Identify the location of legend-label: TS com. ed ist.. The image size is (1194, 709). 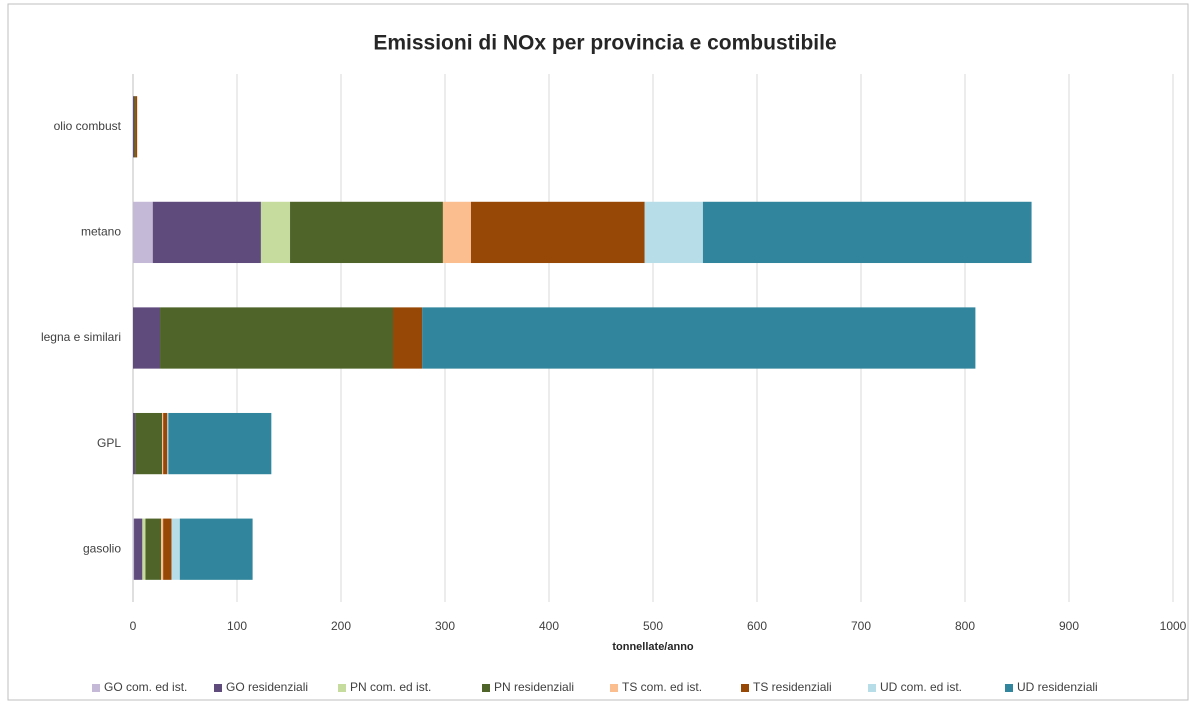
(662, 687).